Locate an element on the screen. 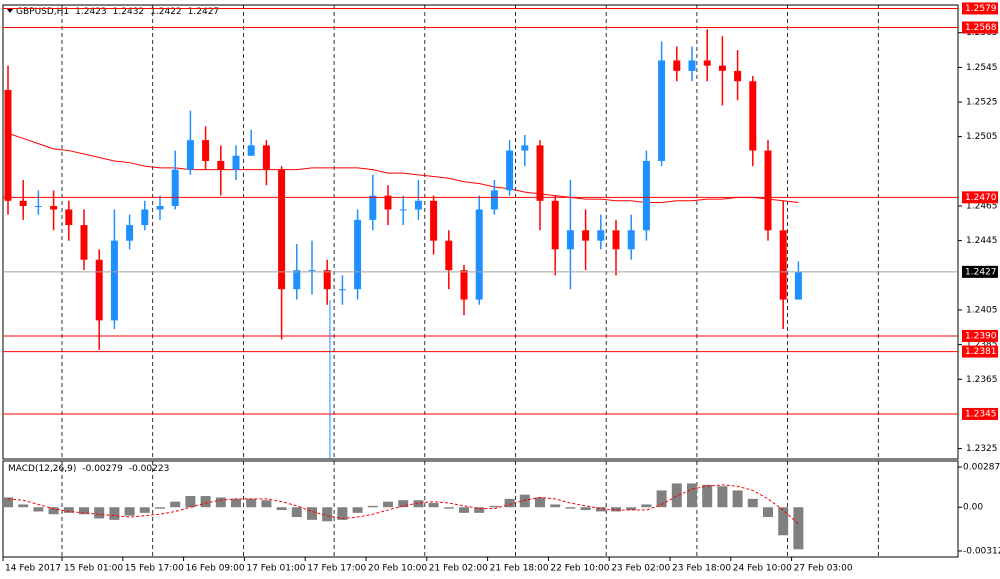  header-value: 1.2423 is located at coordinates (91, 12).